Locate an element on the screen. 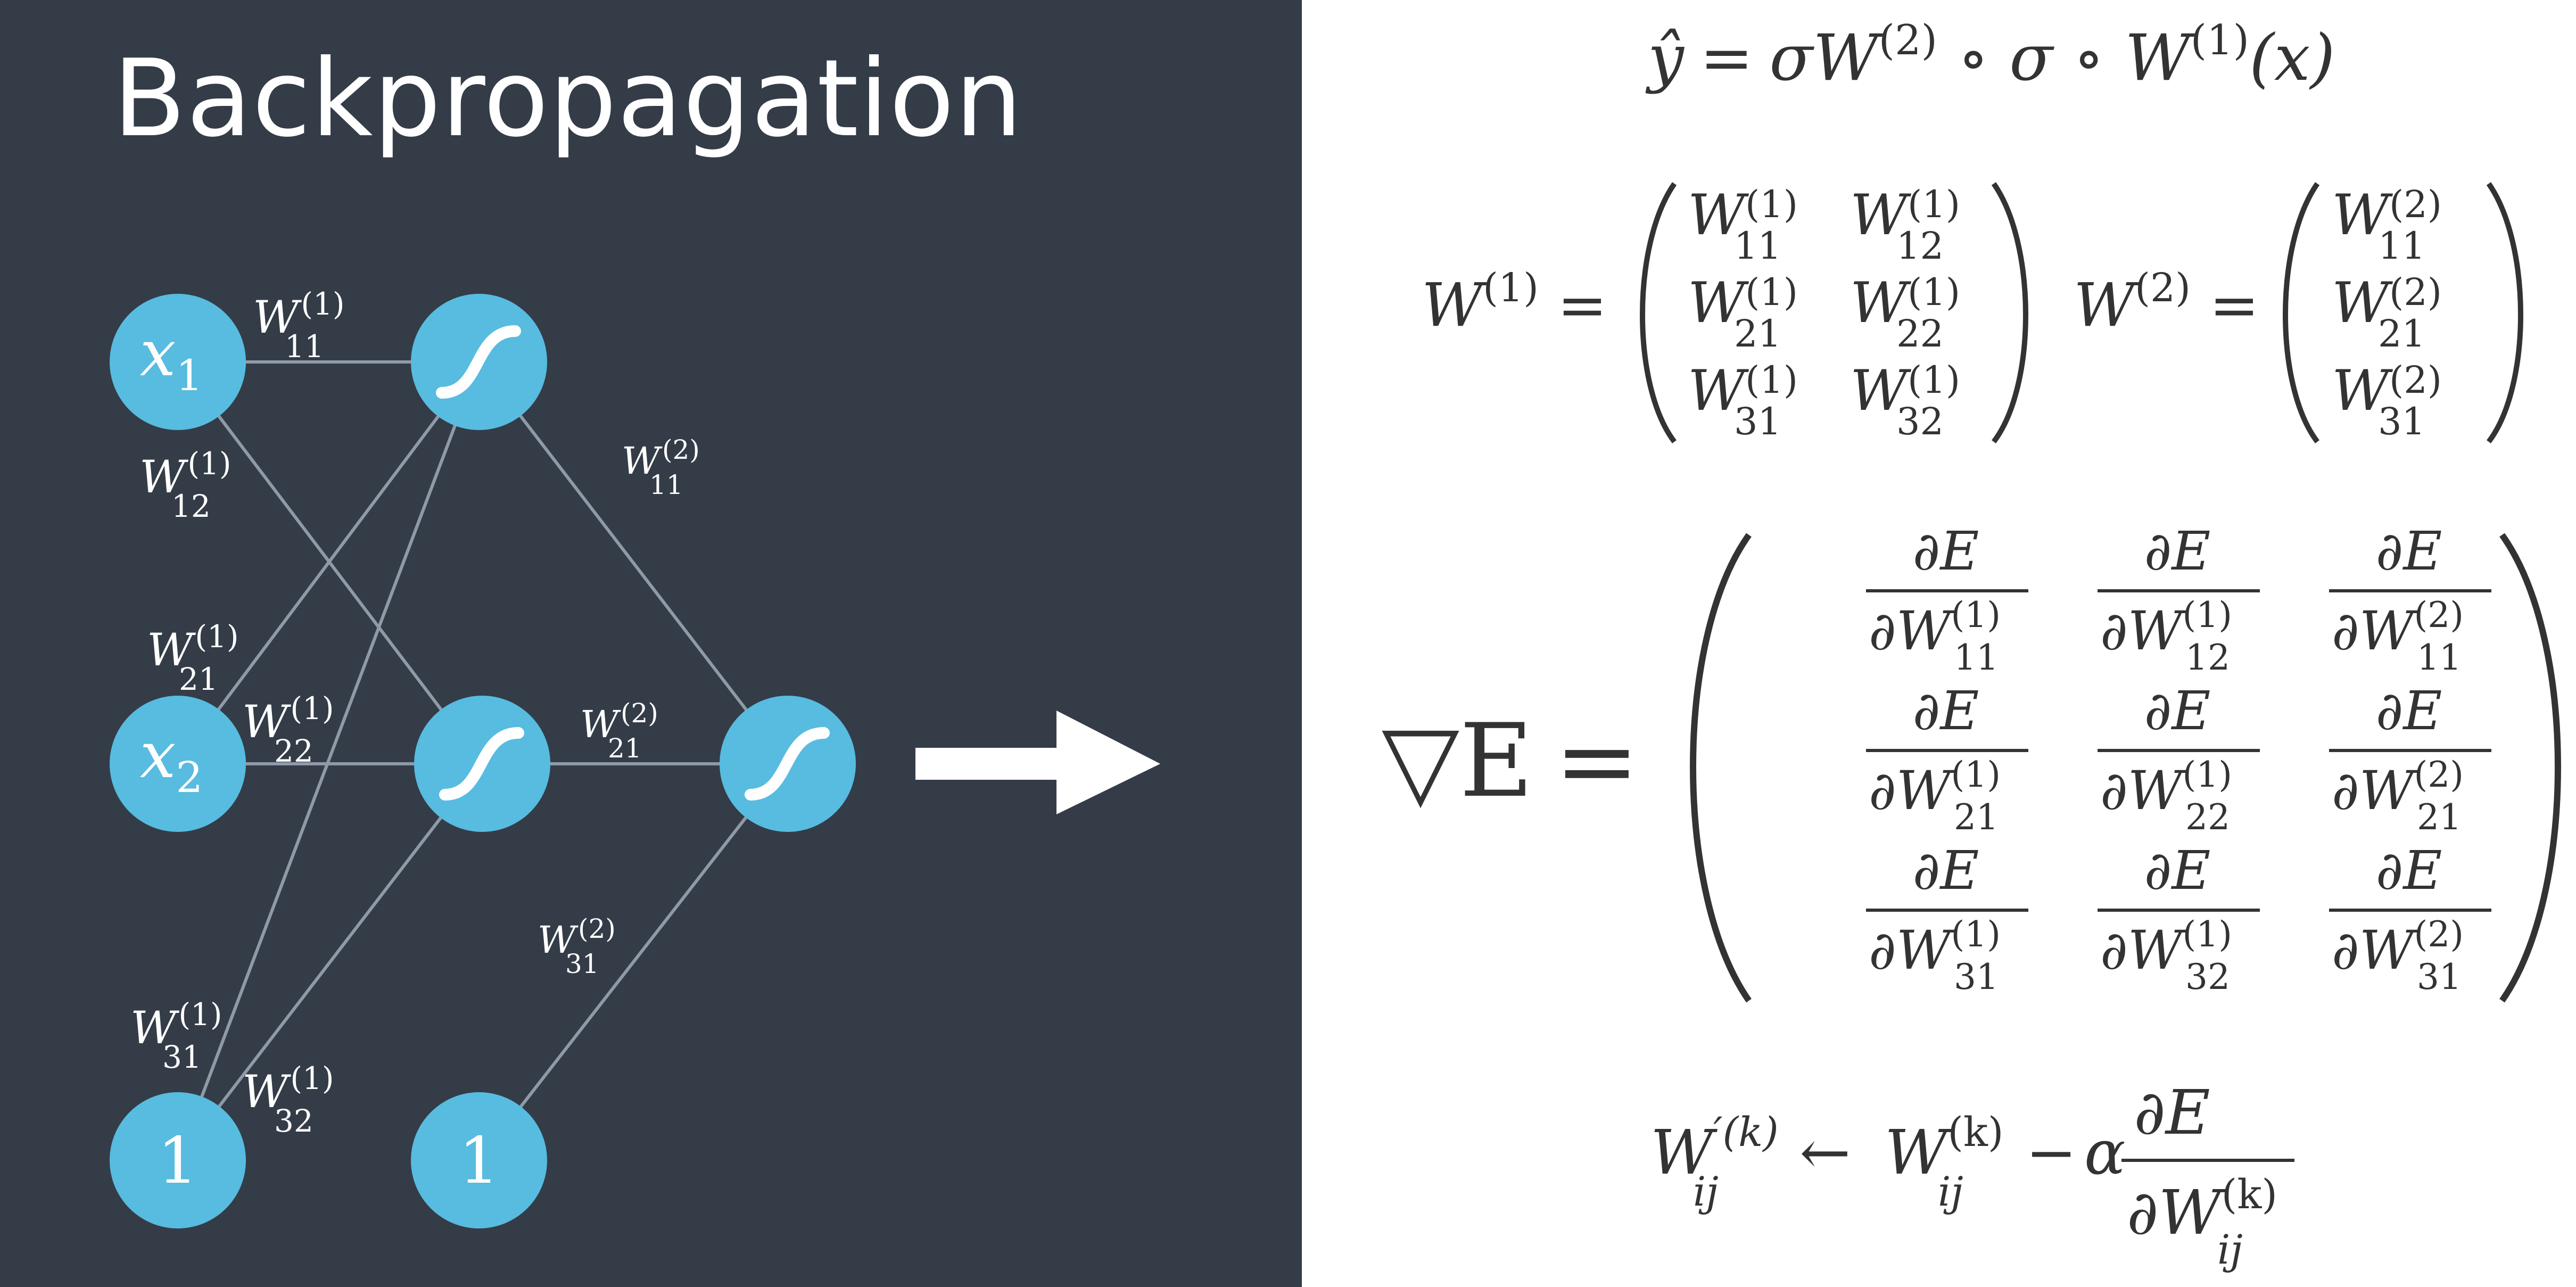  w1-entry-22: W(1) 22 is located at coordinates (1905, 313).